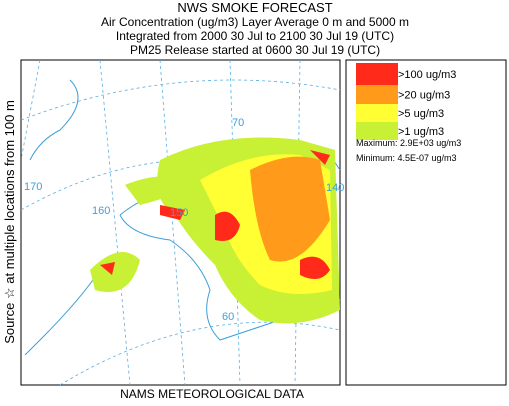  Describe the element at coordinates (33, 187) in the screenshot. I see `graticule-label: 170` at that location.